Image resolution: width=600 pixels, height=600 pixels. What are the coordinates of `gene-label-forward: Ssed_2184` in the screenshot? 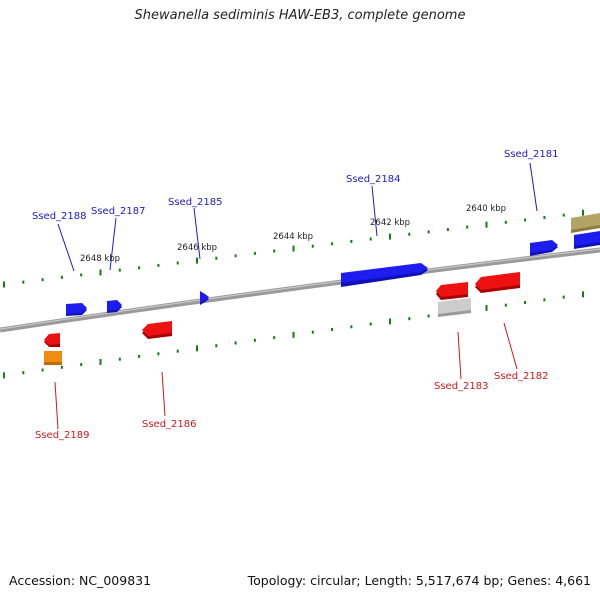 It's located at (373, 179).